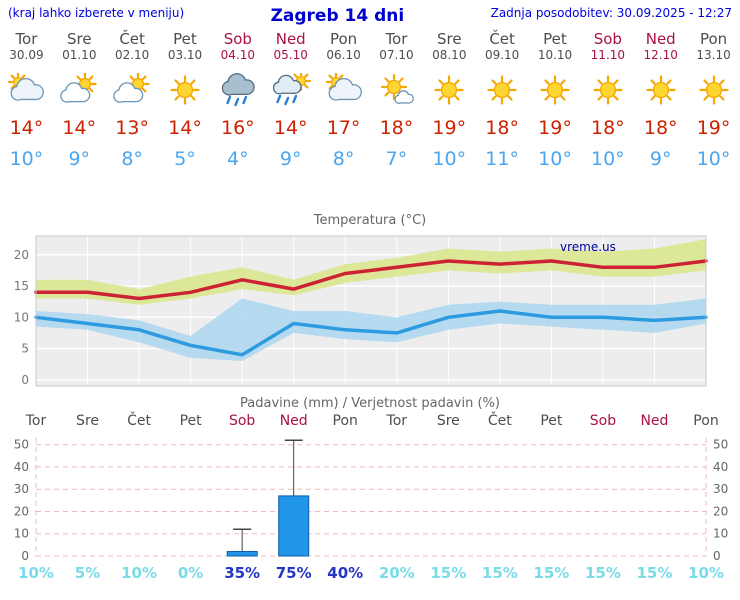 Image resolution: width=740 pixels, height=600 pixels. What do you see at coordinates (132, 90) in the screenshot?
I see `partly-cloudy-icon` at bounding box center [132, 90].